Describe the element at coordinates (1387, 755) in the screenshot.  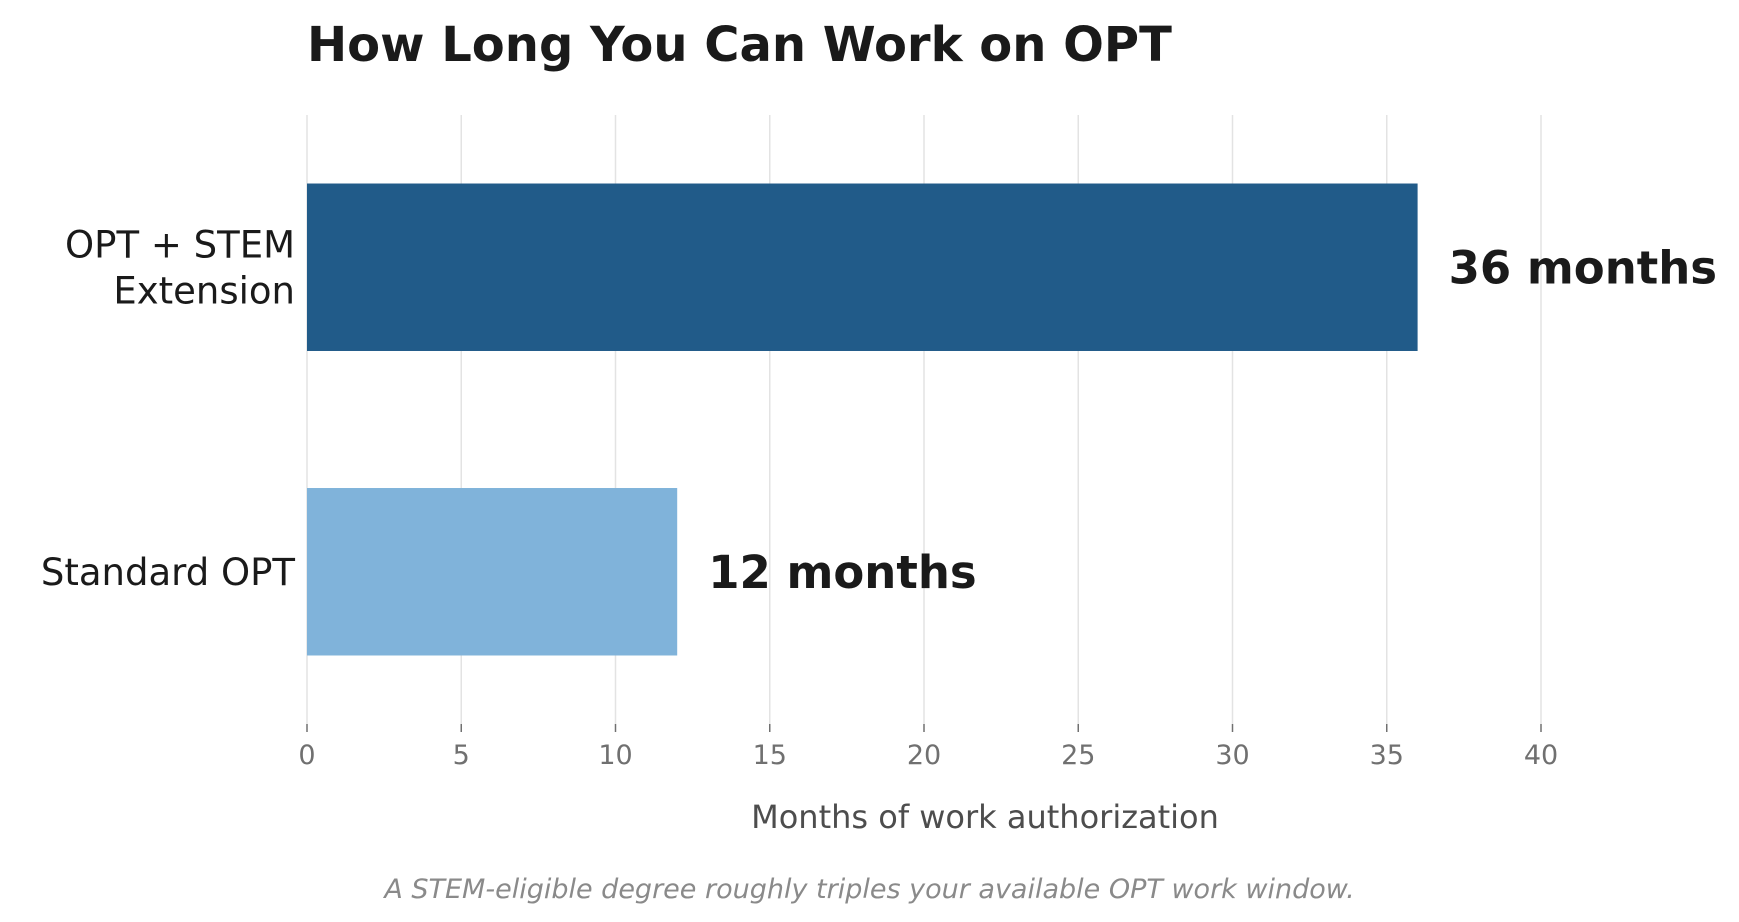
I see `x-tick-label: 35` at that location.